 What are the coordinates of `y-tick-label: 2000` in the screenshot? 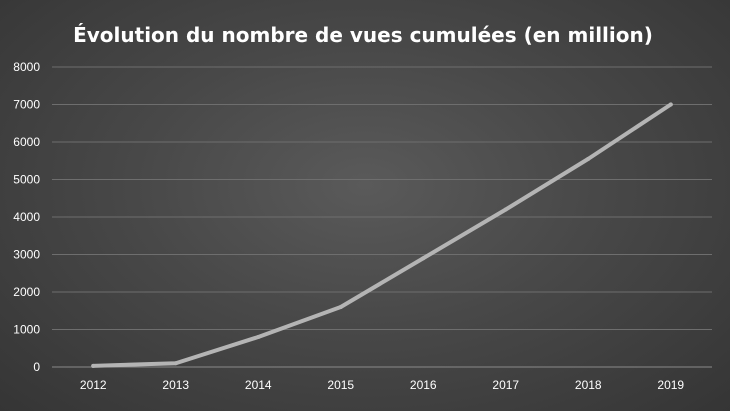 It's located at (26, 292).